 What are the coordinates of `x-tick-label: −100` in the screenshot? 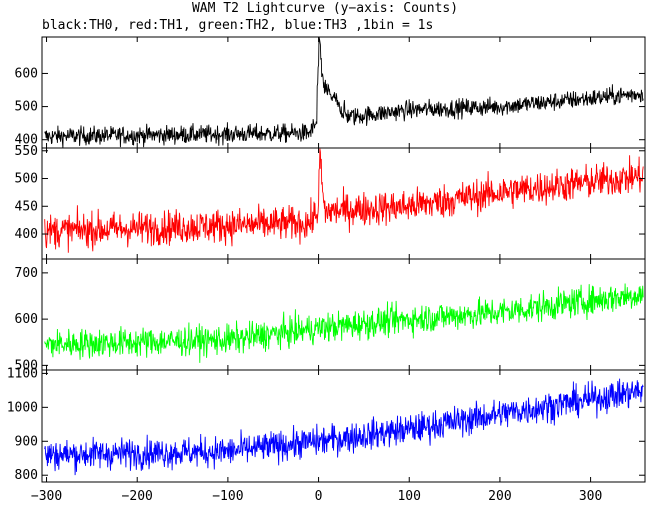 It's located at (227, 496).